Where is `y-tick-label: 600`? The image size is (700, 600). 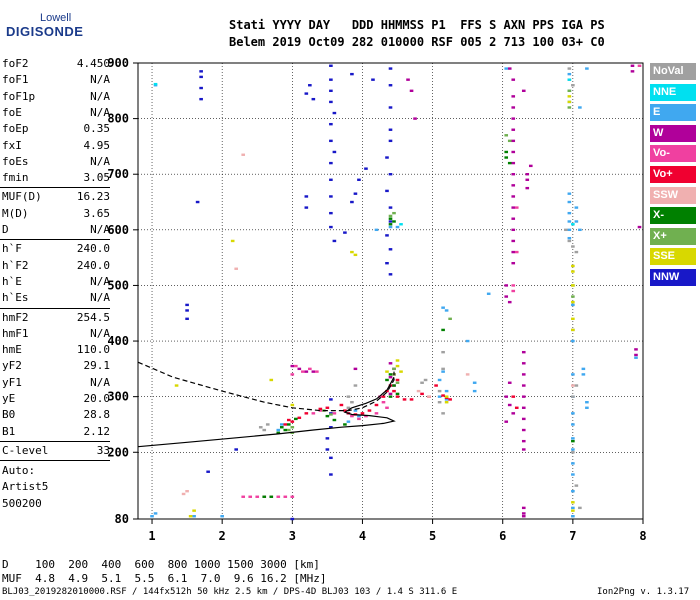 y-tick-label: 600 is located at coordinates (118, 230).